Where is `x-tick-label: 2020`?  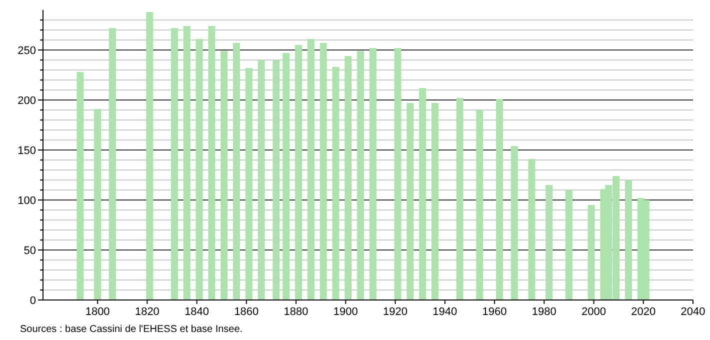 x-tick-label: 2020 is located at coordinates (643, 312).